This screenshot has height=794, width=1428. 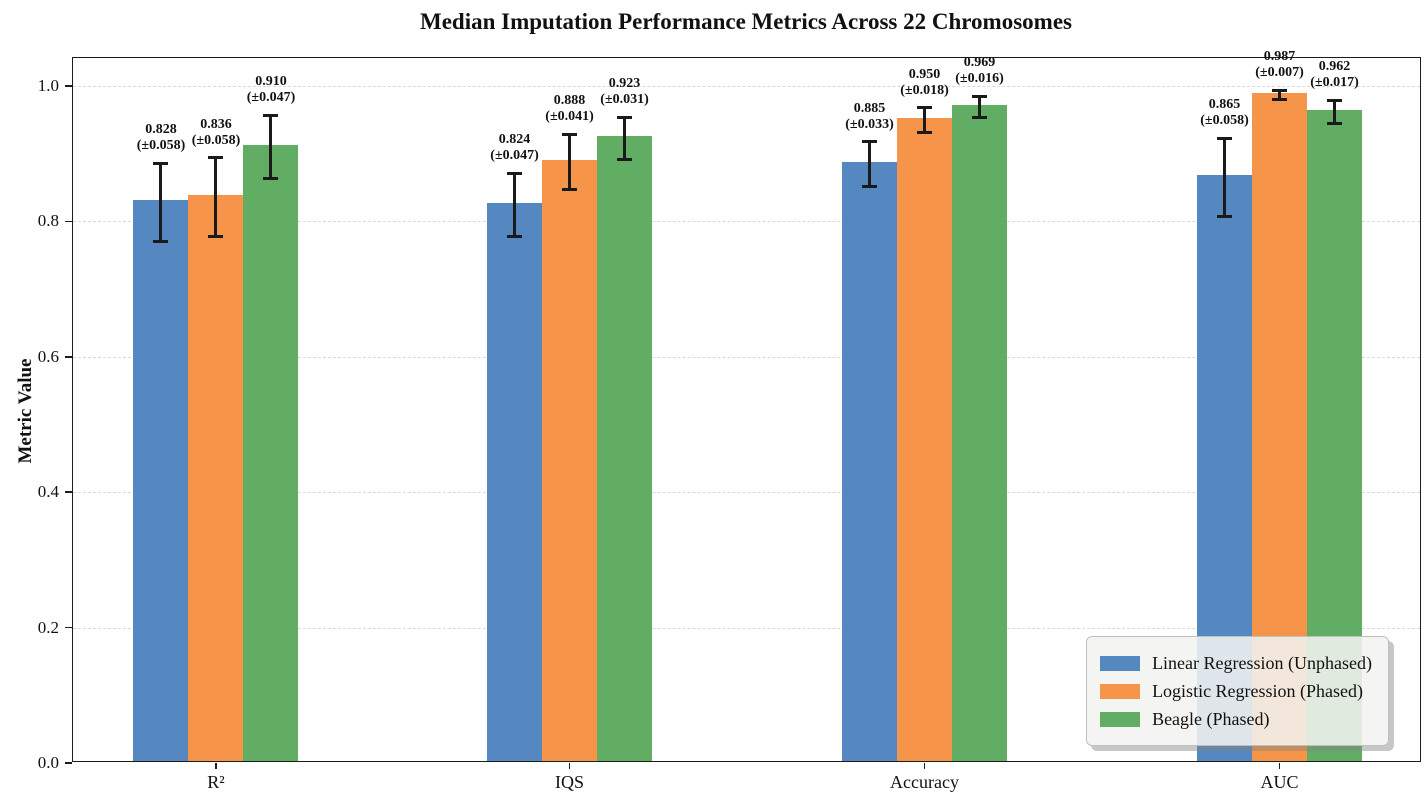 What do you see at coordinates (48, 356) in the screenshot?
I see `y-tick-label: 0.6` at bounding box center [48, 356].